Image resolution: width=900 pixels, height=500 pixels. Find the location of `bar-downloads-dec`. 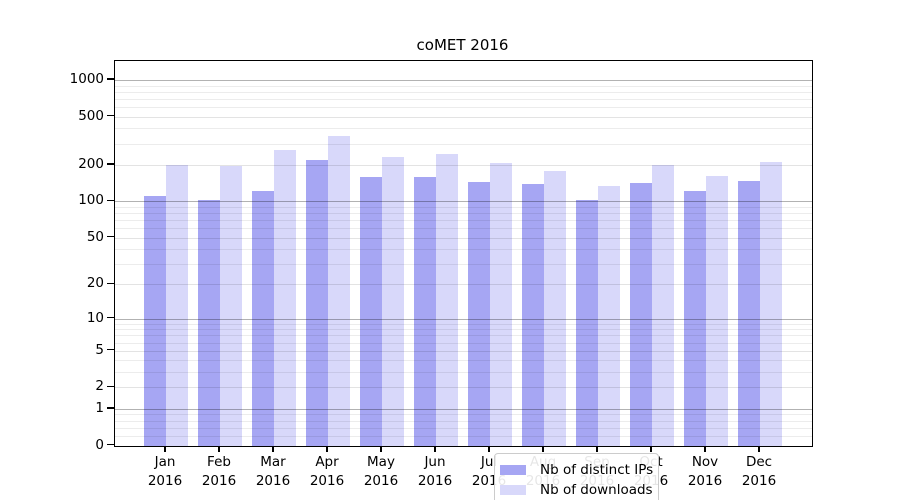

bar-downloads-dec is located at coordinates (771, 304).